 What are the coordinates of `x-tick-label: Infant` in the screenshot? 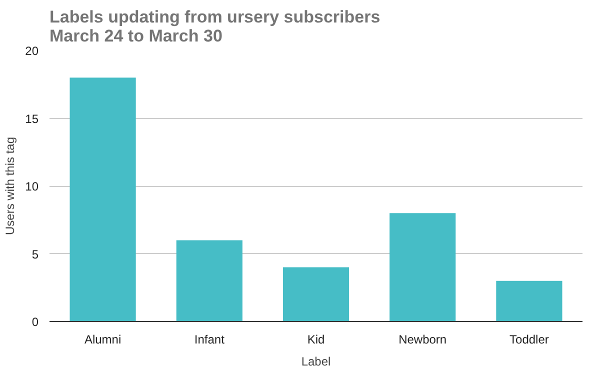 It's located at (210, 339).